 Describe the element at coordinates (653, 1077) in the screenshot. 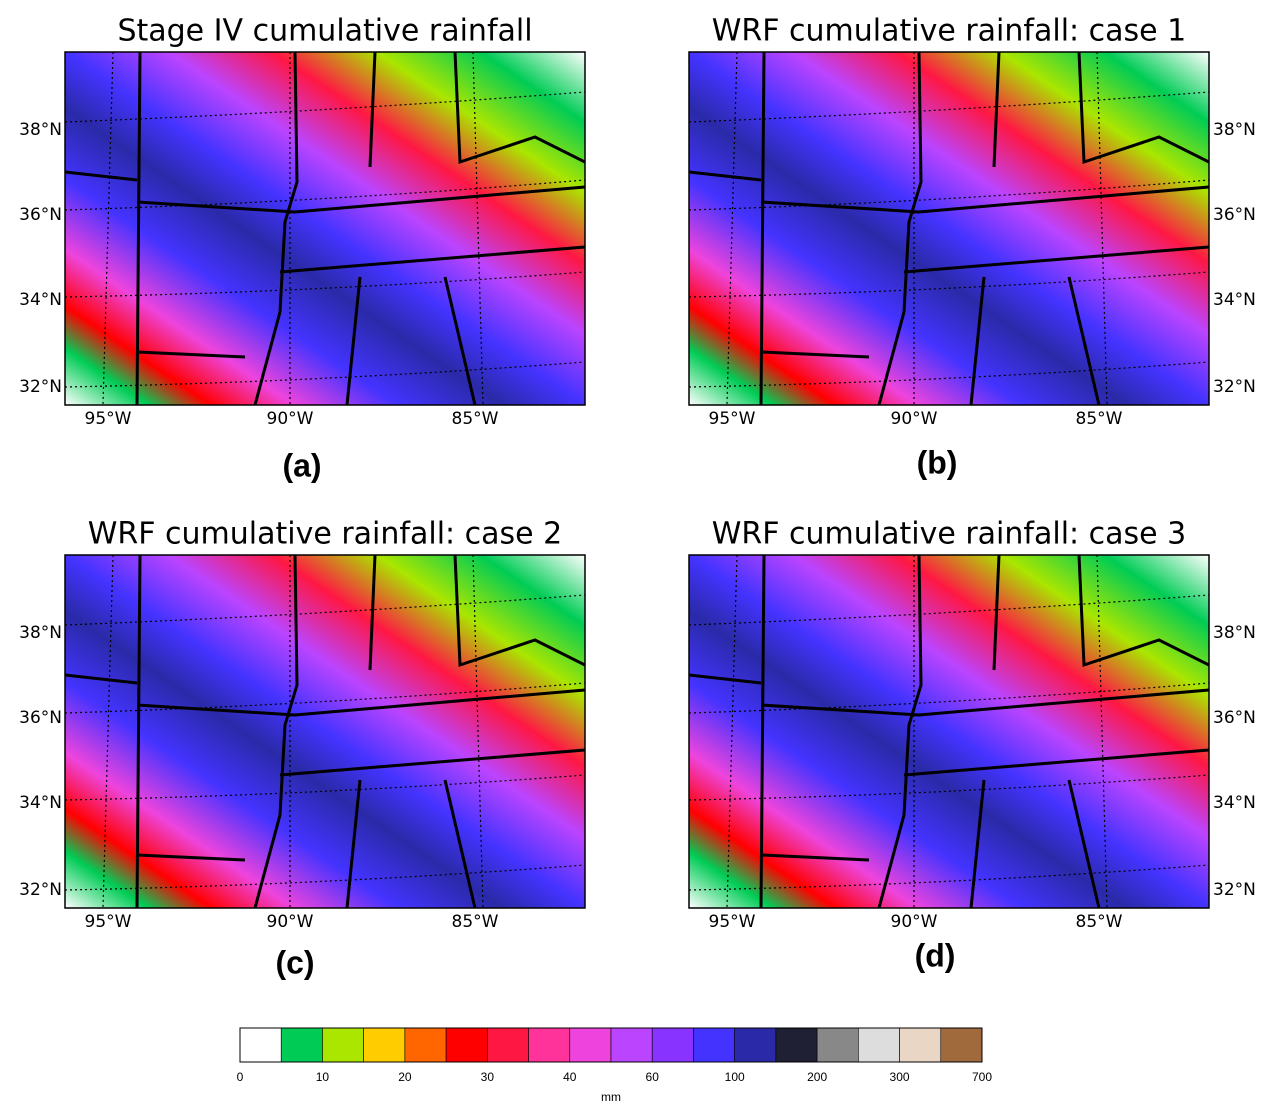

I see `colorbar-tick: 60` at that location.